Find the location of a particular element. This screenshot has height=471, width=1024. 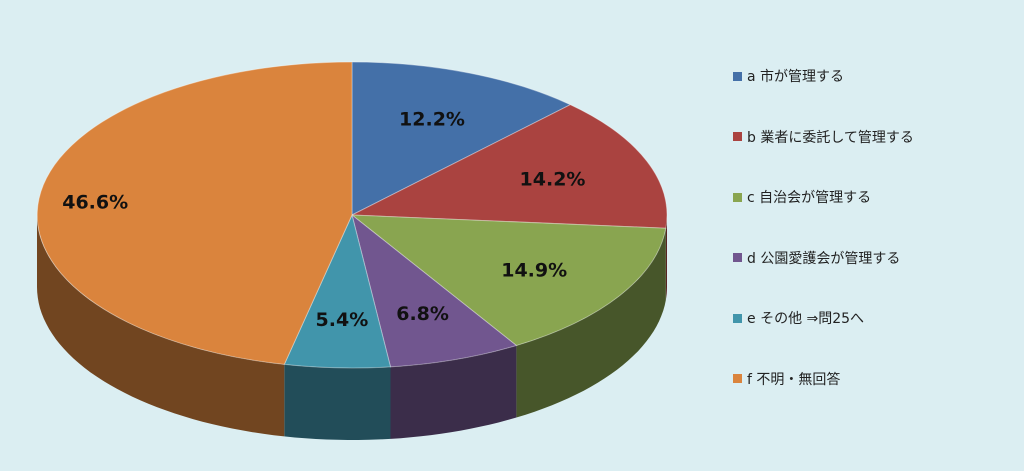

legend-item-c: c 自治会が管理する is located at coordinates (875, 197).